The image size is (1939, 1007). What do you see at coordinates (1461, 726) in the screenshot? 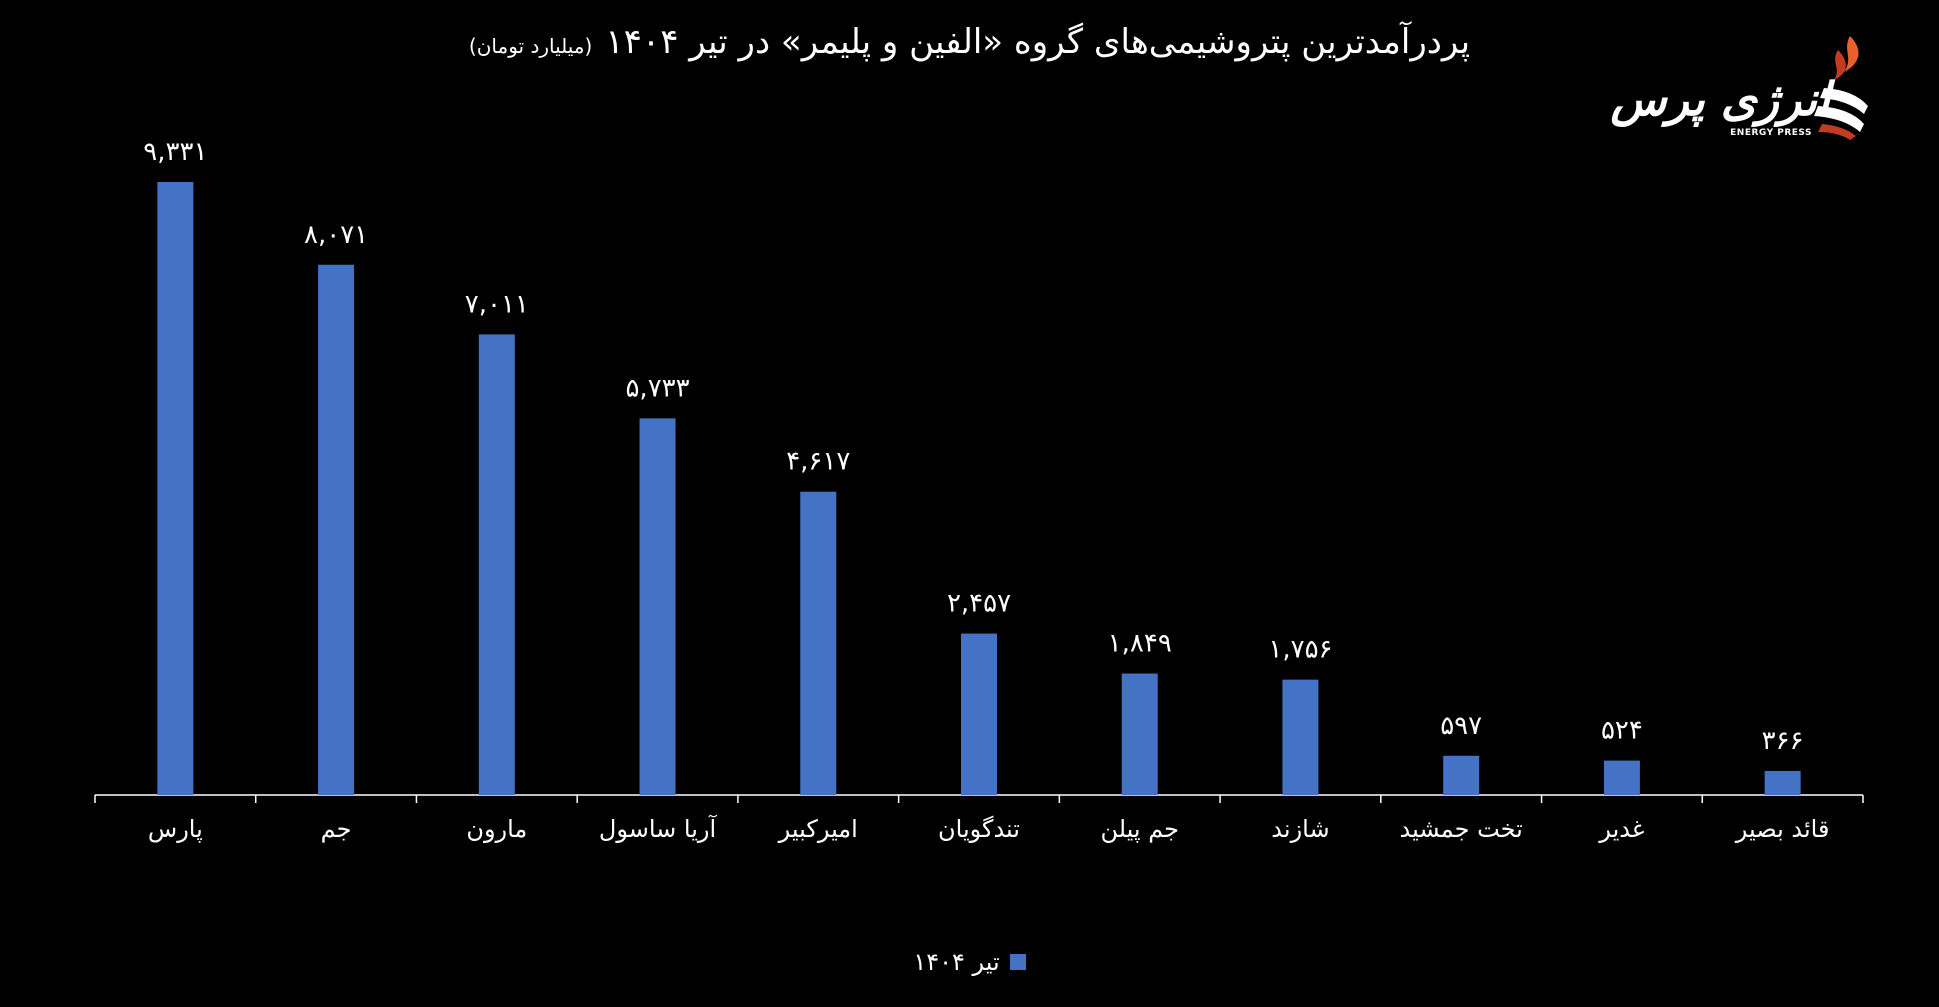
I see `bar-value-label: ۵۹۷` at bounding box center [1461, 726].